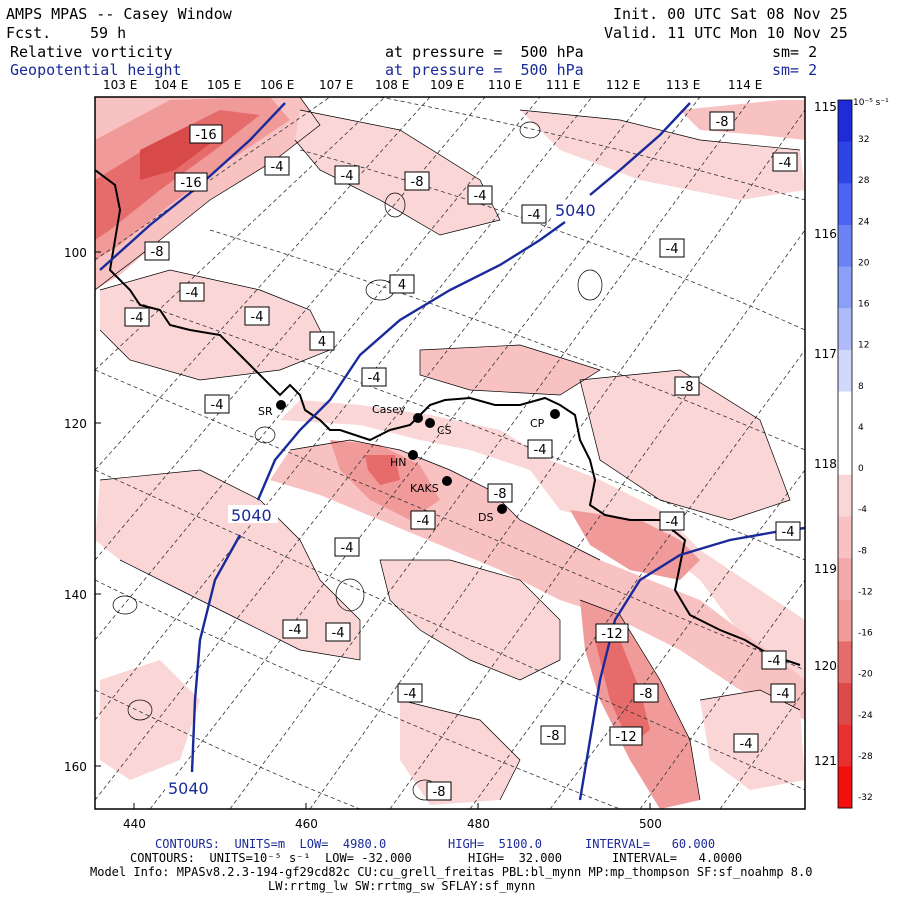 This screenshot has width=900, height=900. What do you see at coordinates (795, 70) in the screenshot?
I see `field2-smoothing: sm= 2` at bounding box center [795, 70].